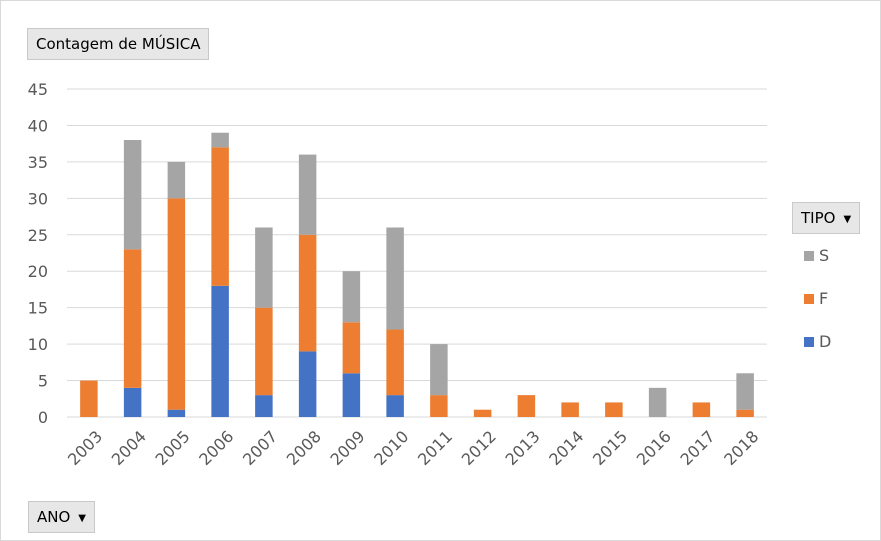 This screenshot has width=881, height=541. I want to click on x-tick-label: 2009, so click(347, 448).